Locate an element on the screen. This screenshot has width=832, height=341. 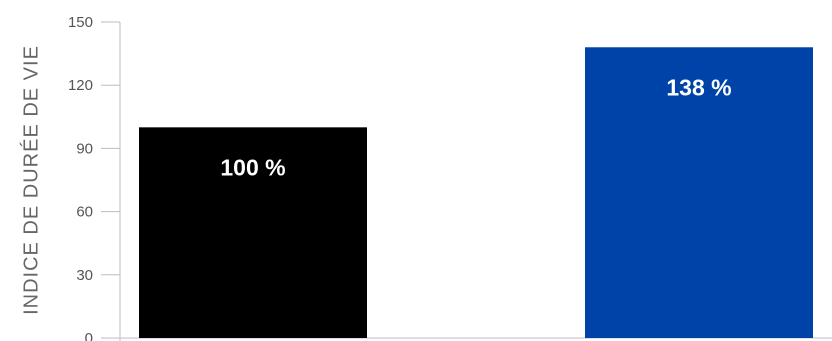
y-tick-label: 90 is located at coordinates (84, 148).